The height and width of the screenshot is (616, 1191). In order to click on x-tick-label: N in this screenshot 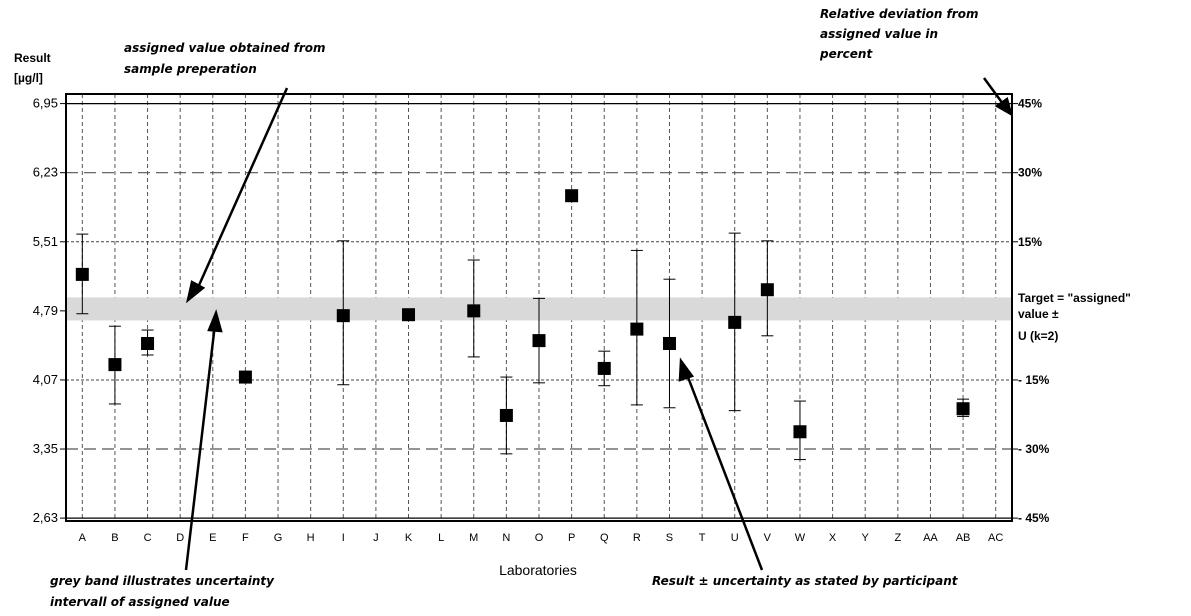, I will do `click(506, 538)`.